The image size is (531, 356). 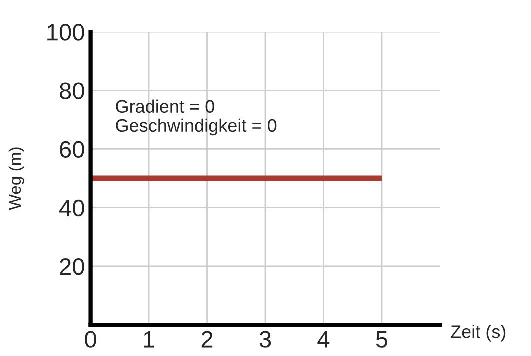 I want to click on x-tick-label: 2, so click(x=207, y=339).